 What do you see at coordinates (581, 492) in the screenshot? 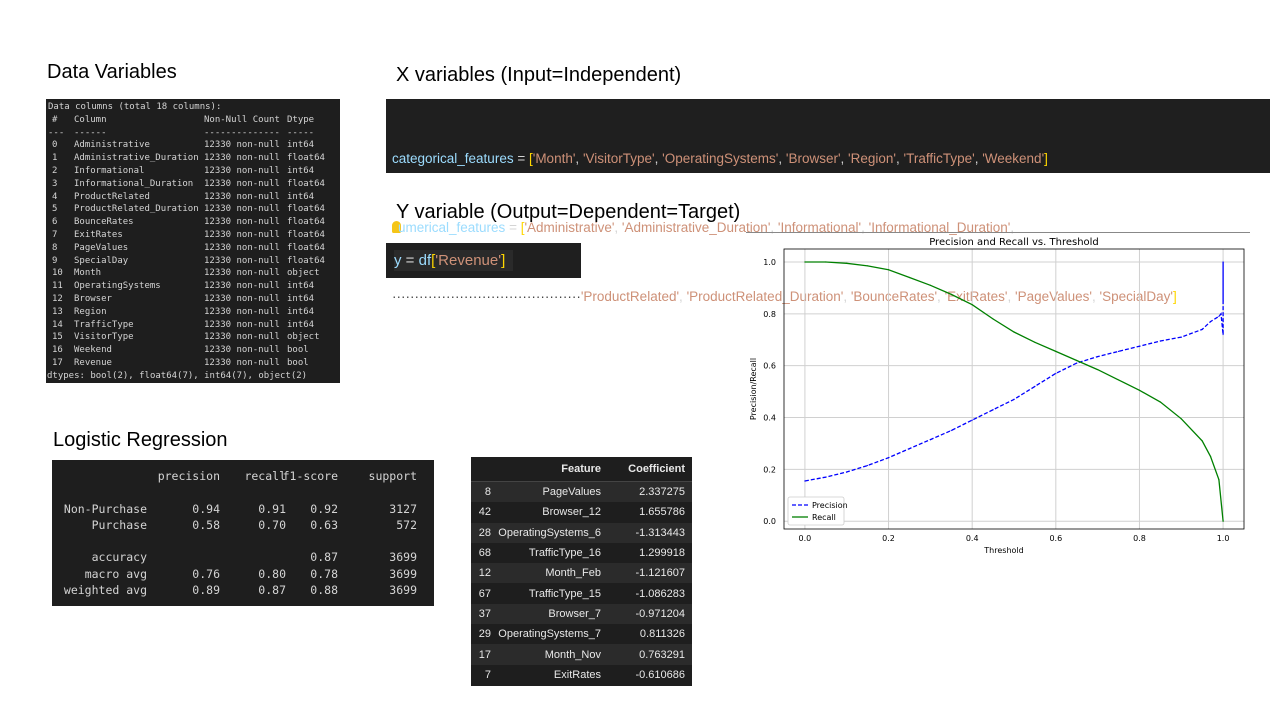
I see `table-row: 8 PageValues 2.337275` at bounding box center [581, 492].